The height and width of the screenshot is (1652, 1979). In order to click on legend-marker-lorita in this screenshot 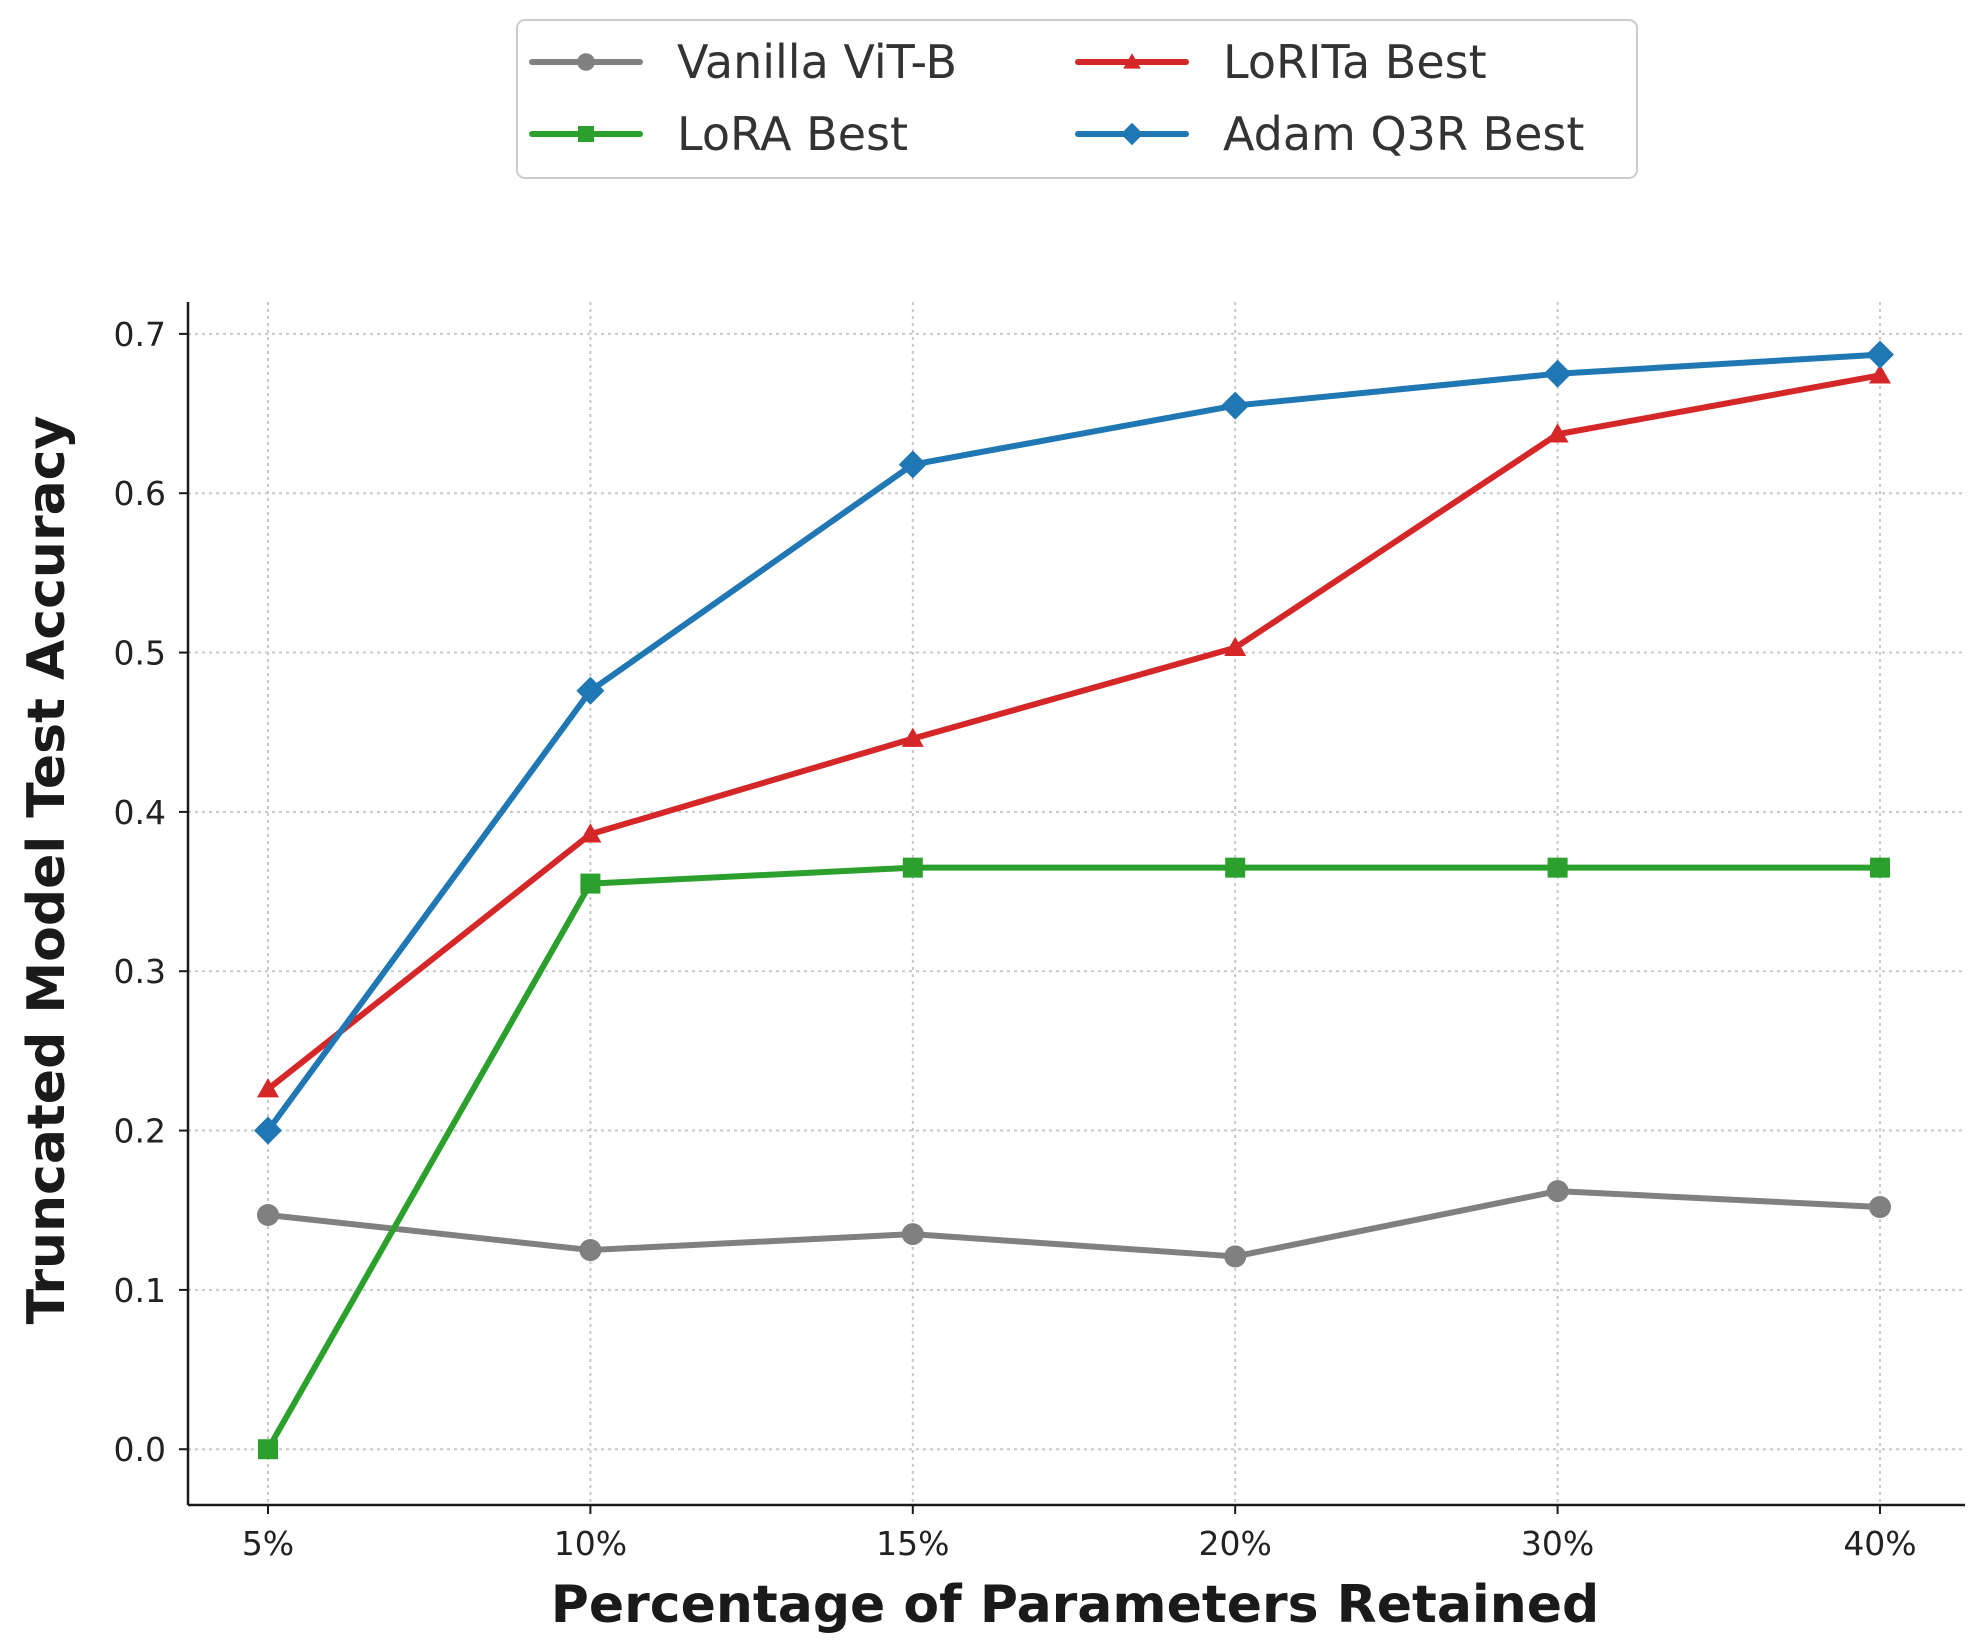, I will do `click(1132, 61)`.